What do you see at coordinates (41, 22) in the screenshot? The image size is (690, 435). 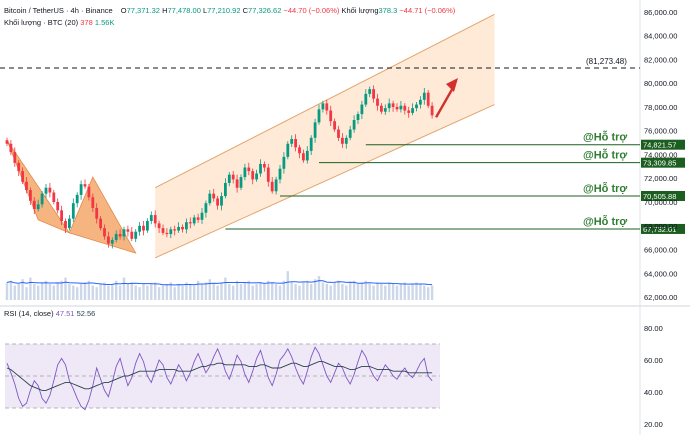 I see `volume-indicator-label: Khối lượng · BTC (20)` at bounding box center [41, 22].